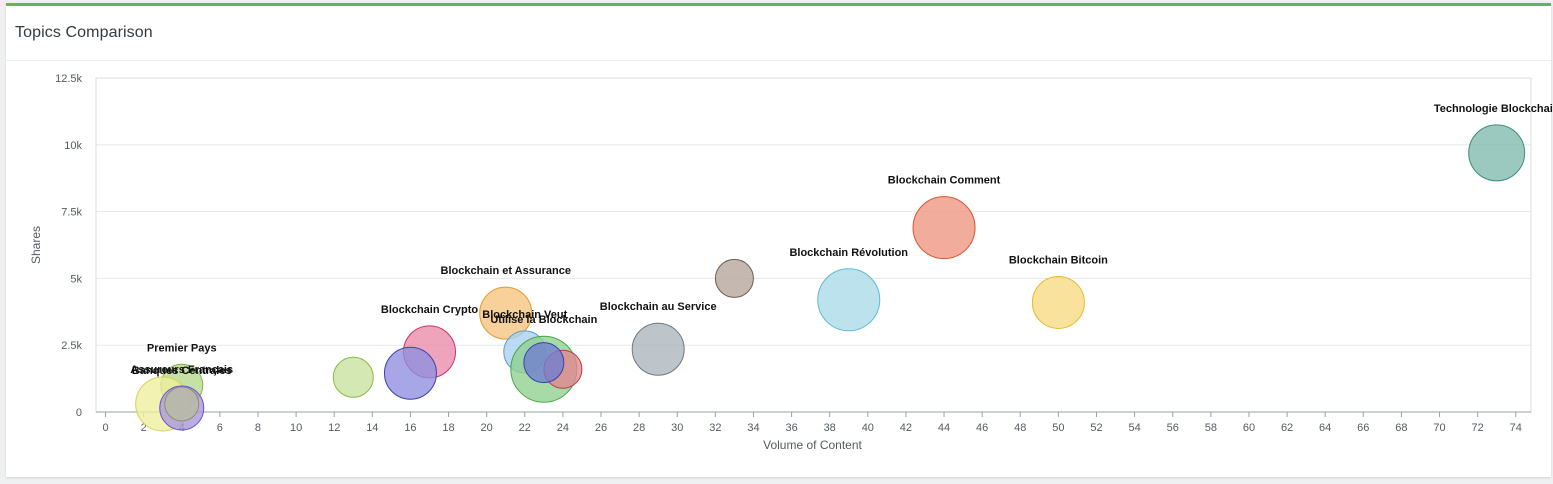  What do you see at coordinates (601, 428) in the screenshot?
I see `x-tick-label: 26` at bounding box center [601, 428].